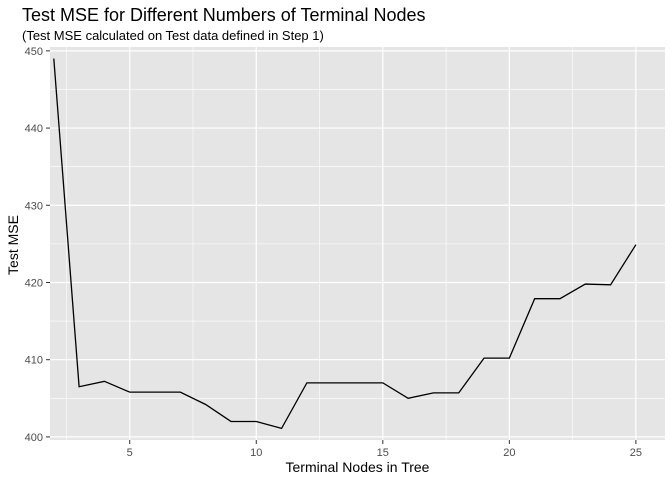  I want to click on x-axis-title: Terminal Nodes in Tree, so click(358, 467).